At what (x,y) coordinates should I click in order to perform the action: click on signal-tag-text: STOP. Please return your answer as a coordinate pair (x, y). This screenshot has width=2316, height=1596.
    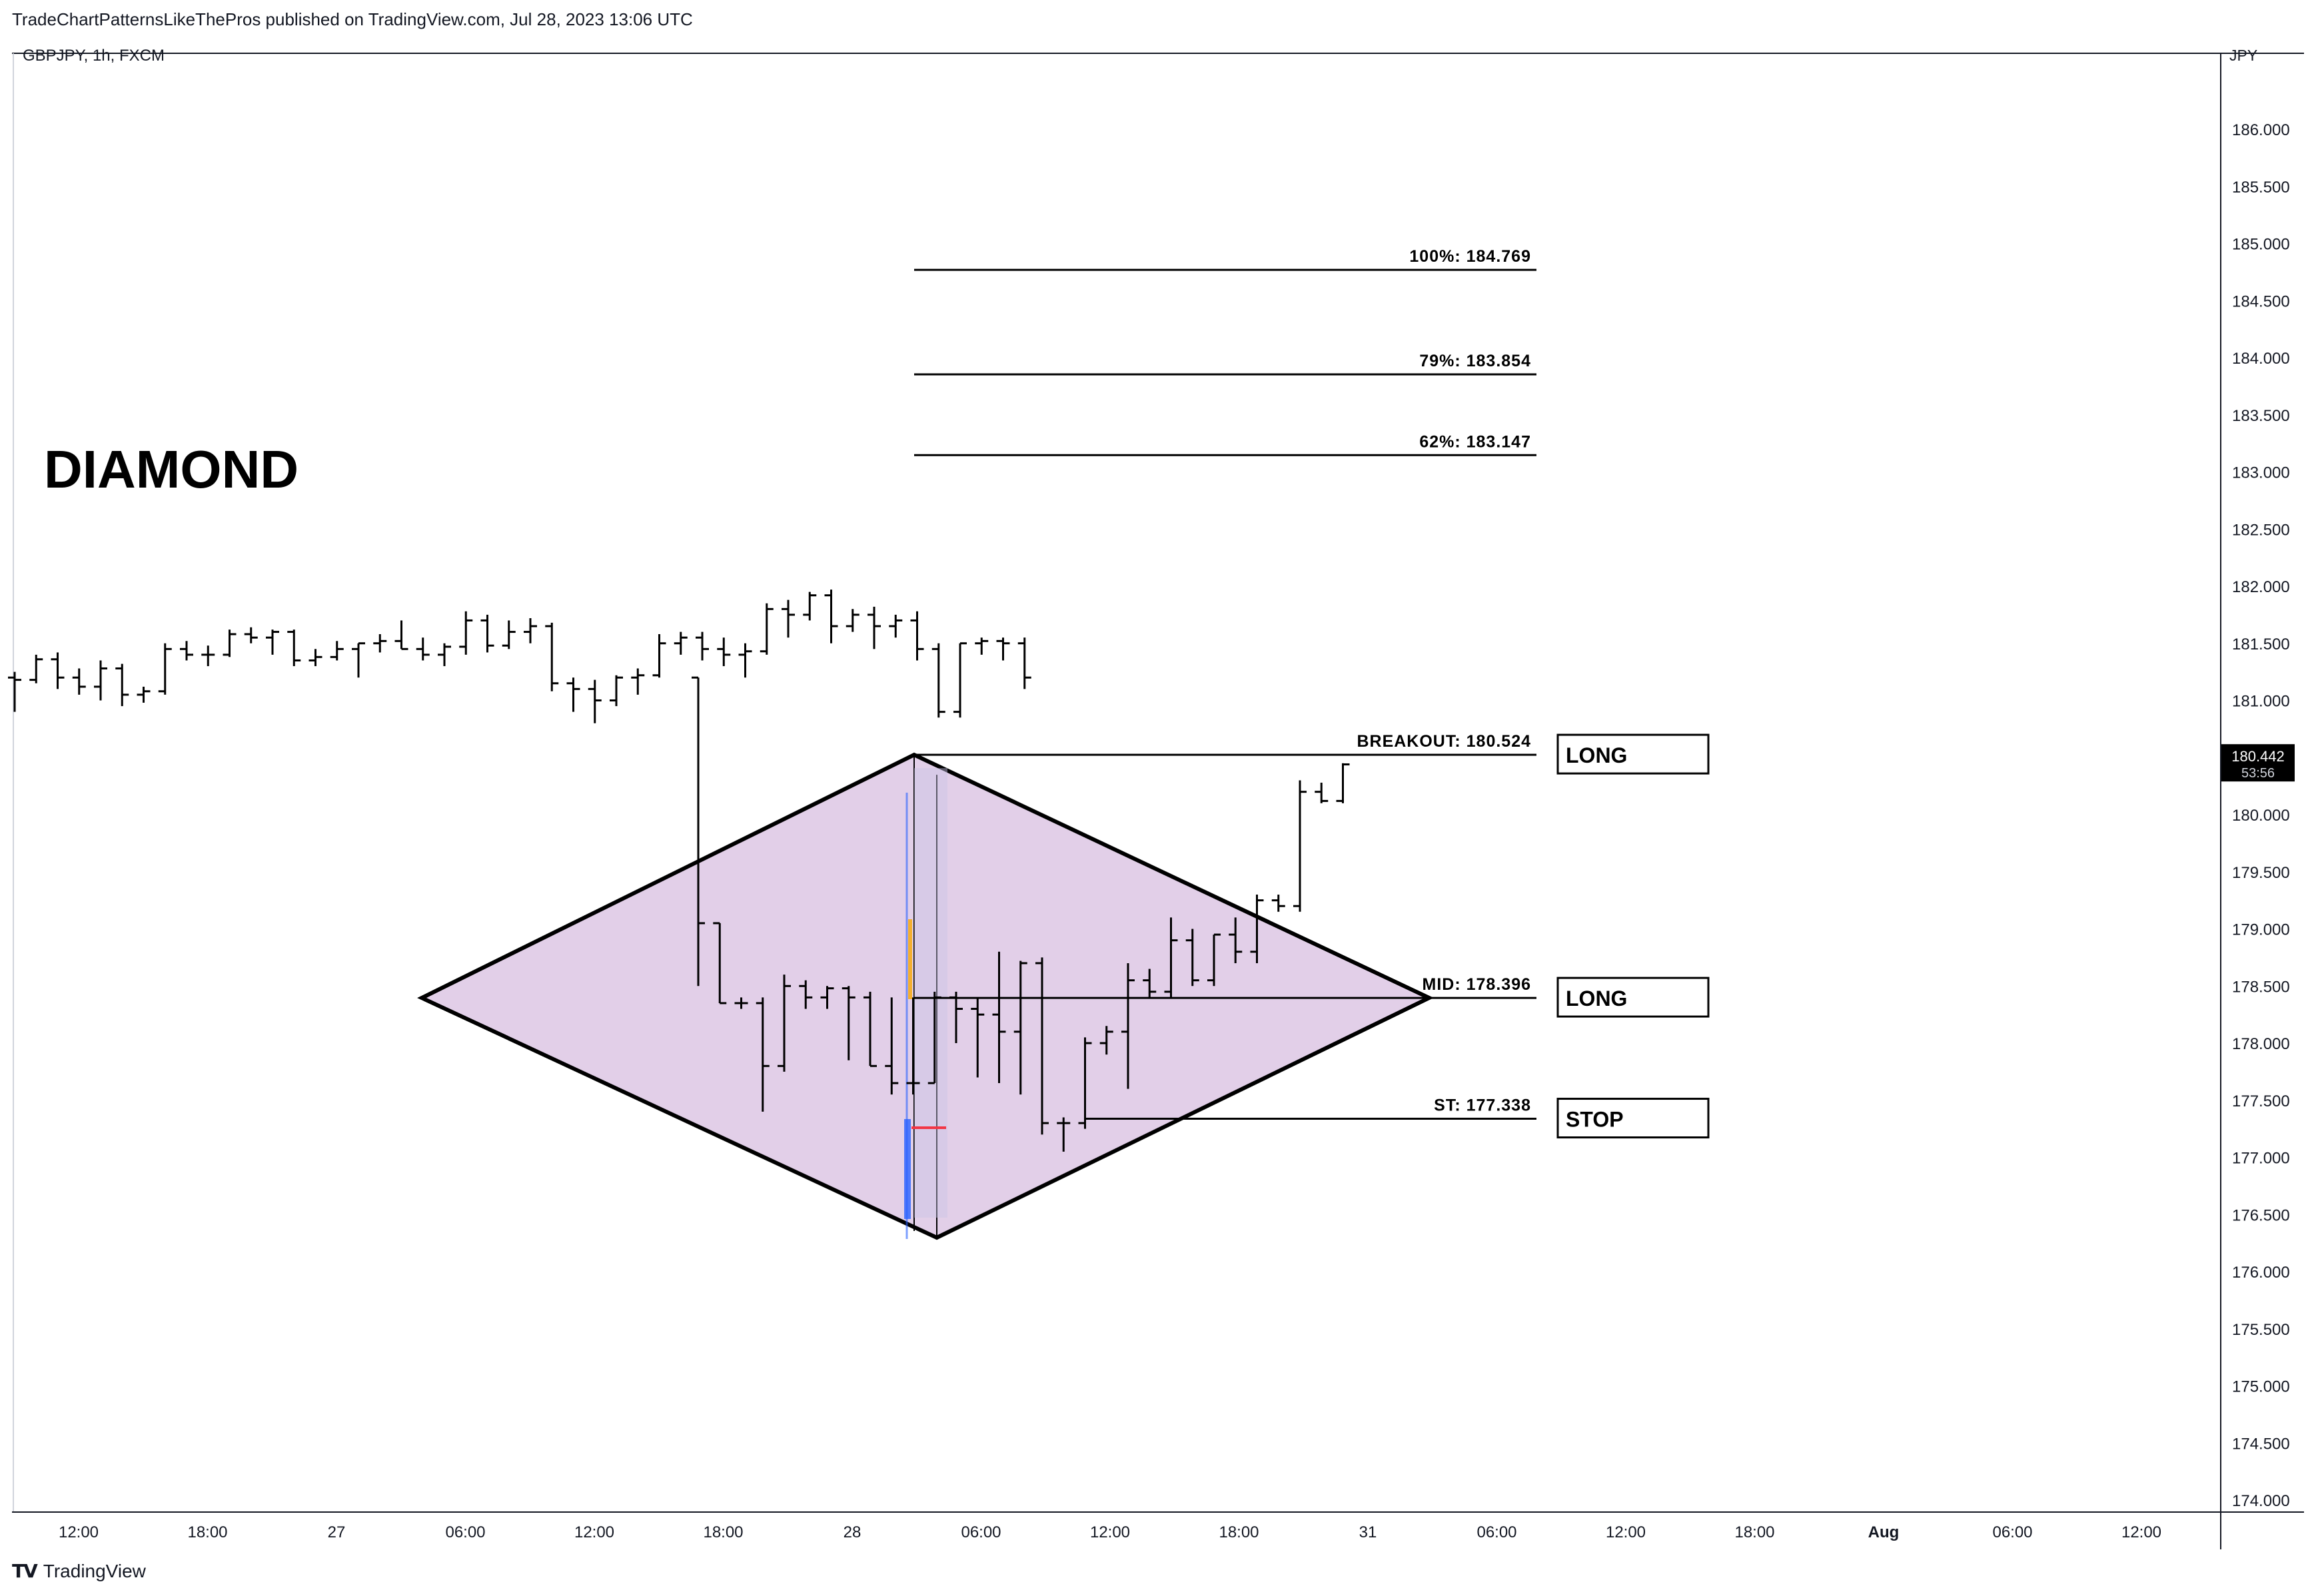
    Looking at the image, I should click on (1595, 1120).